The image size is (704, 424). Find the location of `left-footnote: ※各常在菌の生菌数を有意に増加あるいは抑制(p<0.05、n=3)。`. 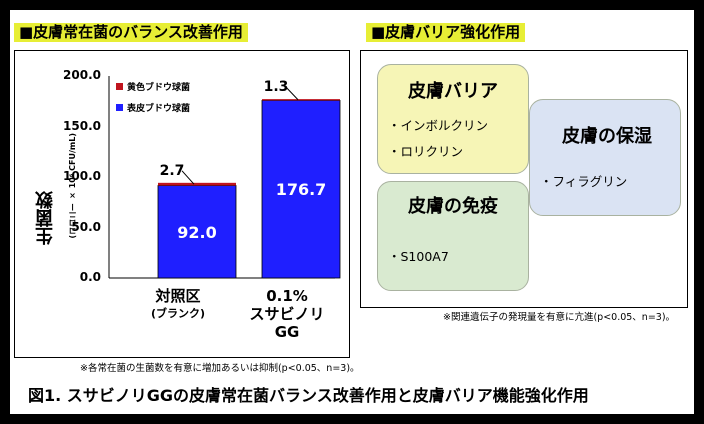

left-footnote: ※各常在菌の生菌数を有意に増加あるいは抑制(p<0.05、n=3)。 is located at coordinates (220, 368).